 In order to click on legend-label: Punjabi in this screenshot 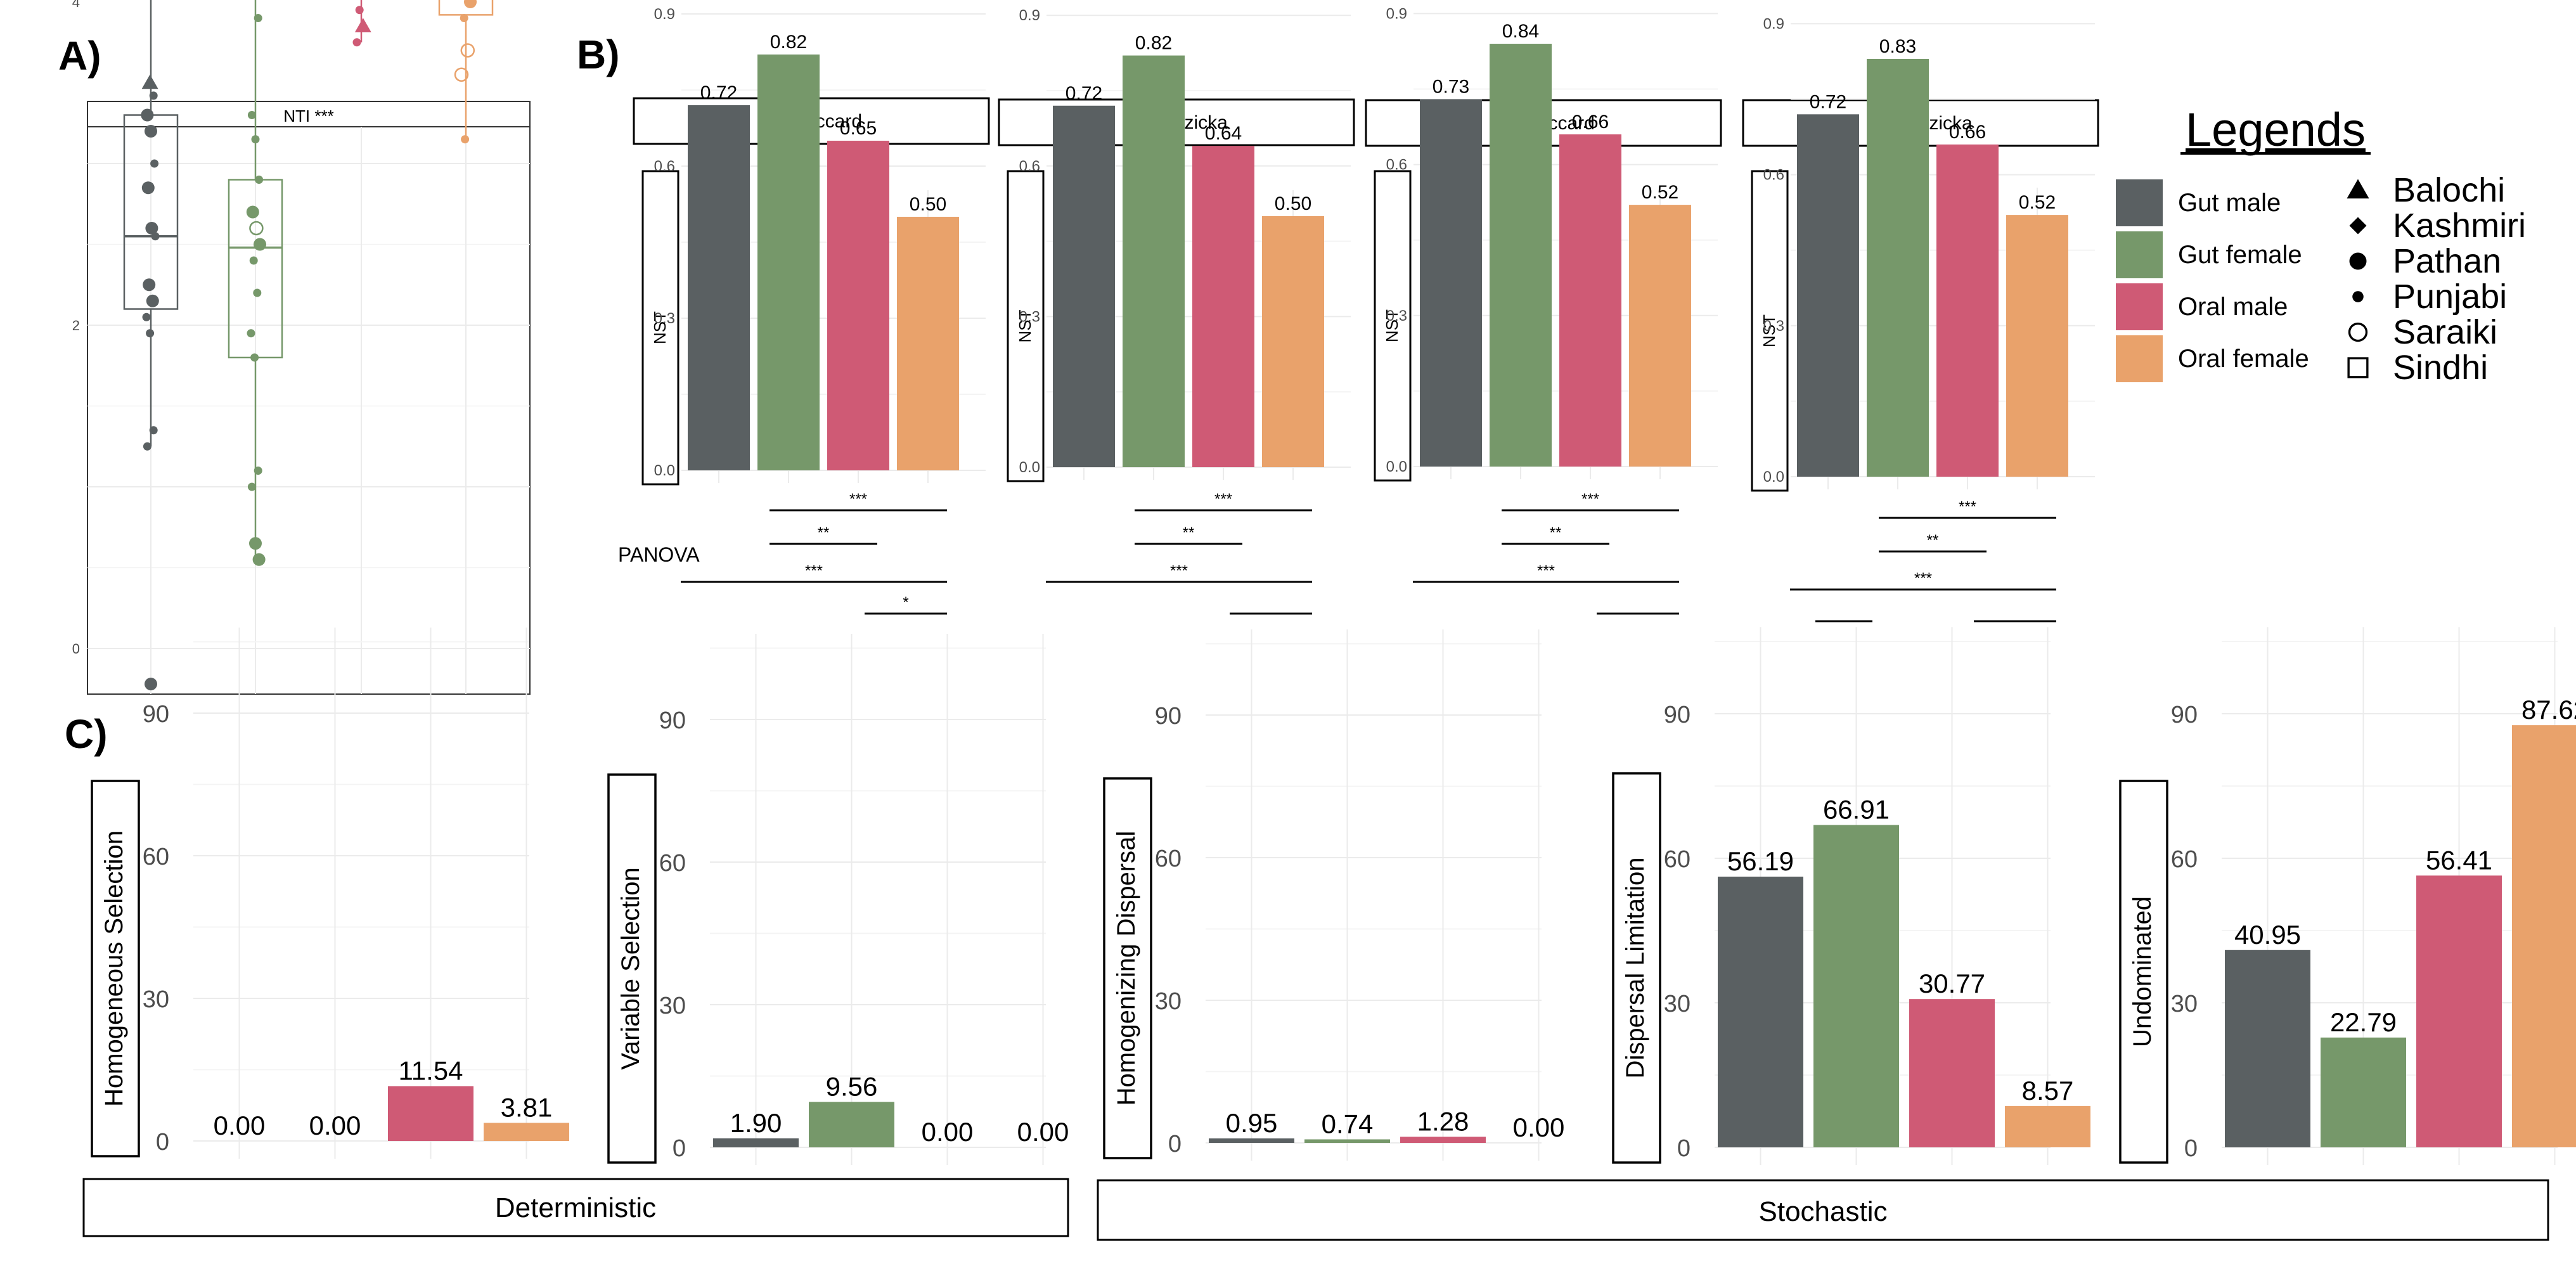, I will do `click(2450, 297)`.